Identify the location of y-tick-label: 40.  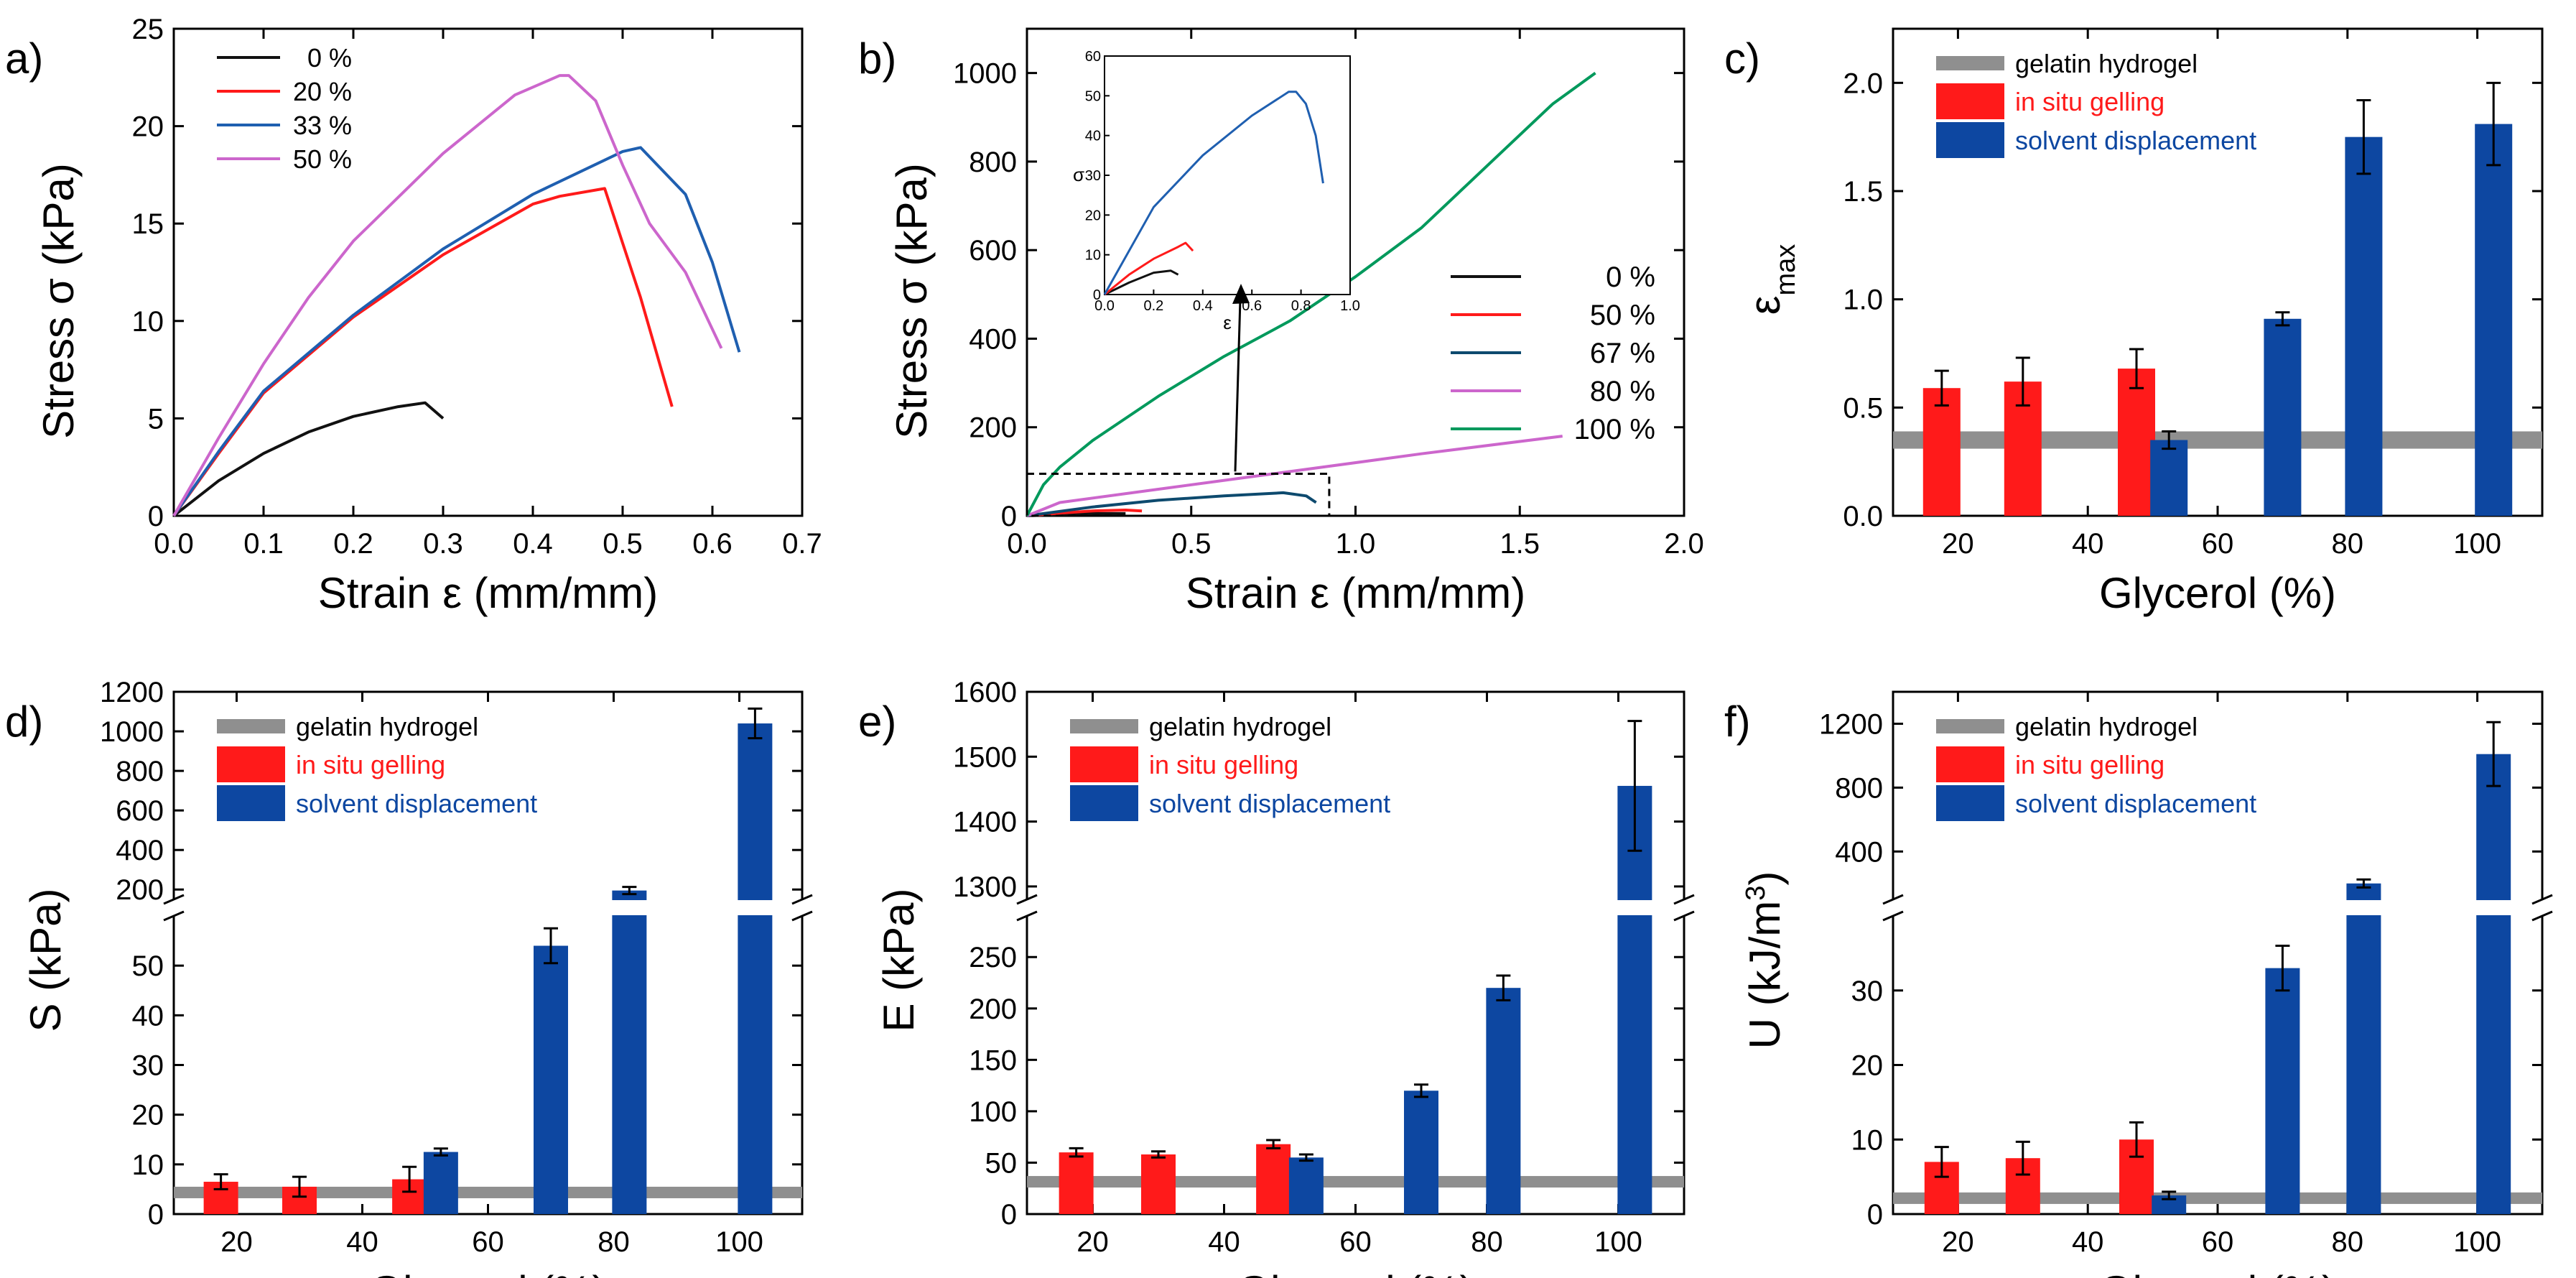
(148, 1016).